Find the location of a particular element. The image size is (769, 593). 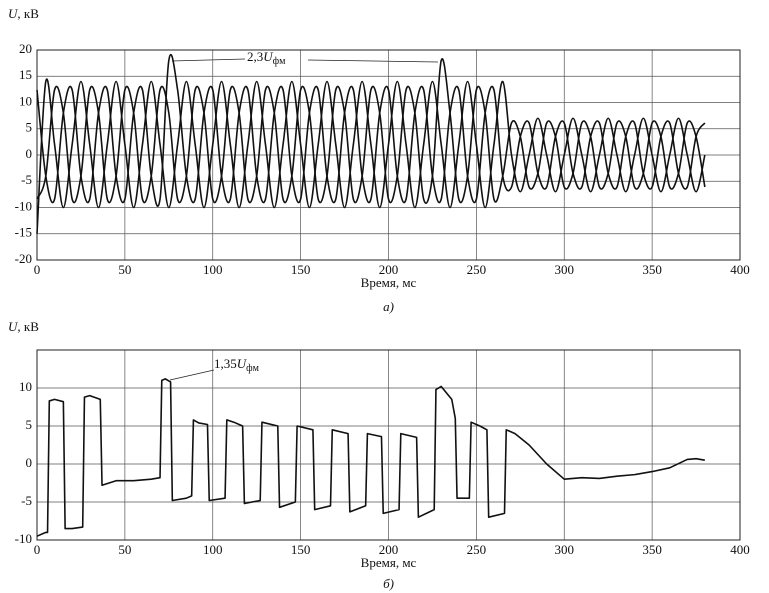

annotation-number: 2,3 is located at coordinates (255, 56).